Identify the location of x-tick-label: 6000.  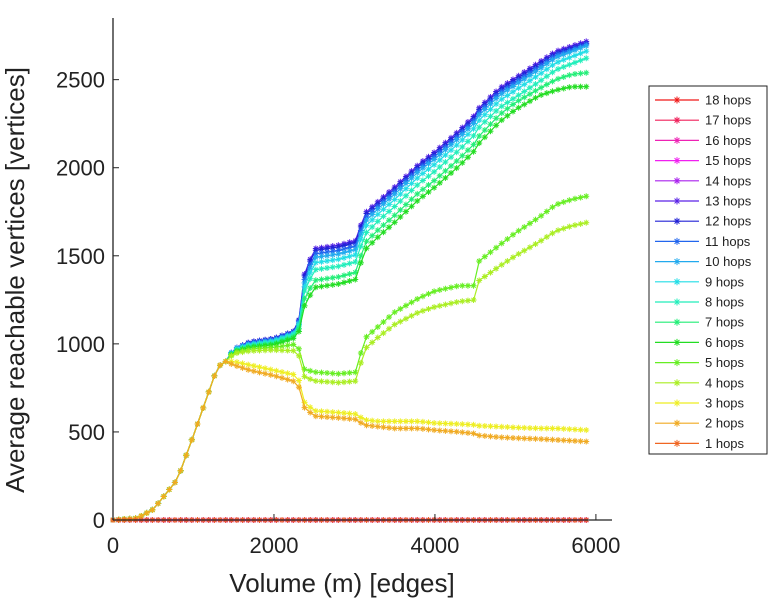
(595, 545).